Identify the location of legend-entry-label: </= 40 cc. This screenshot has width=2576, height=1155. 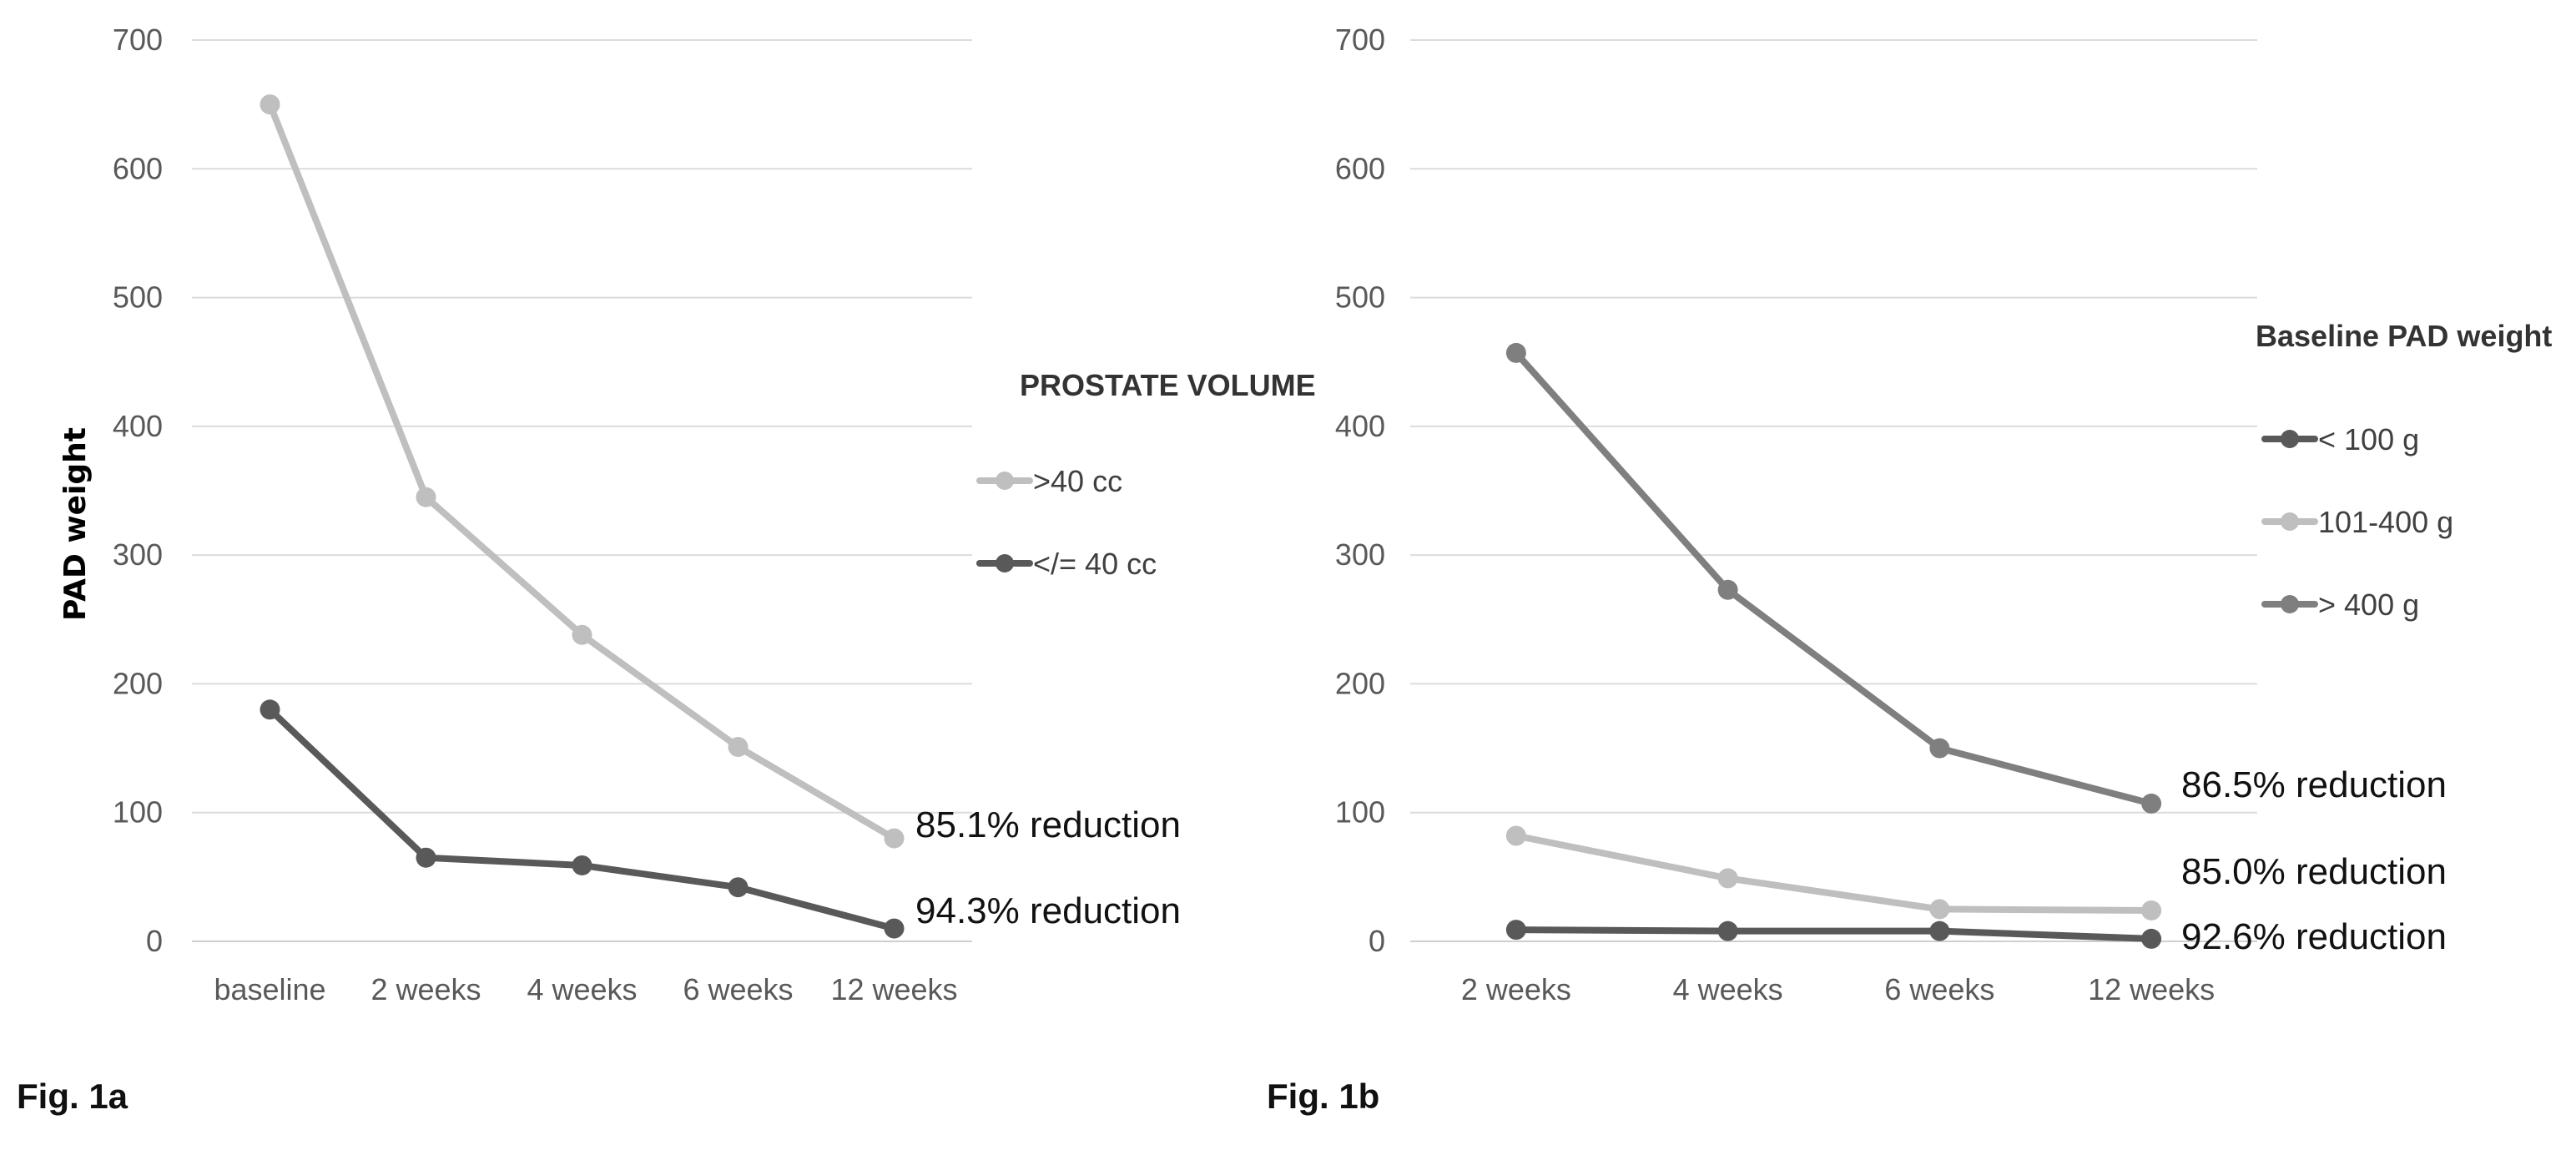
(1095, 564).